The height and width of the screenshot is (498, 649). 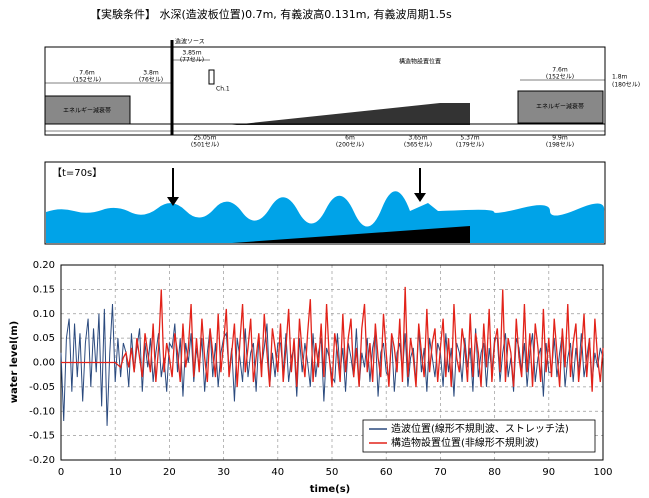 I want to click on snapshot-label: 【t=70s】, so click(x=77, y=173).